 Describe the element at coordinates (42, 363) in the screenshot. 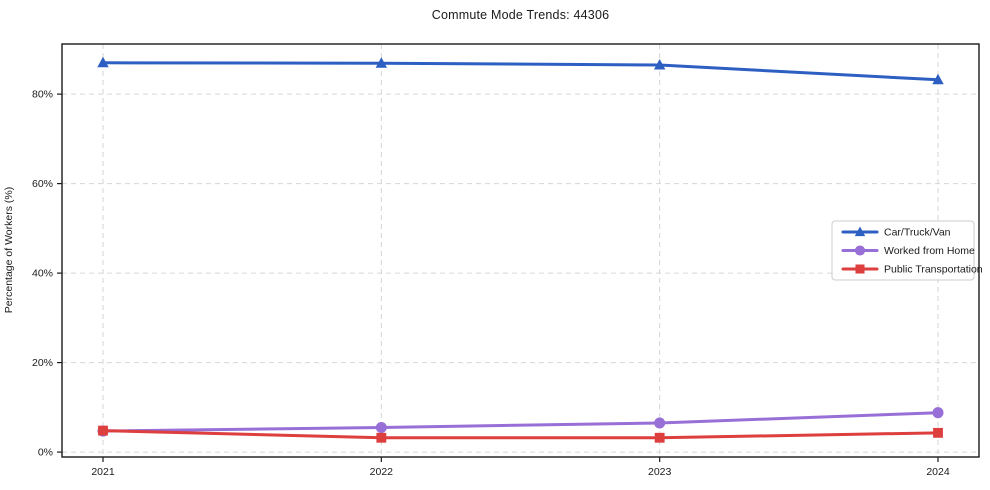

I see `y-tick-label: 20%` at that location.